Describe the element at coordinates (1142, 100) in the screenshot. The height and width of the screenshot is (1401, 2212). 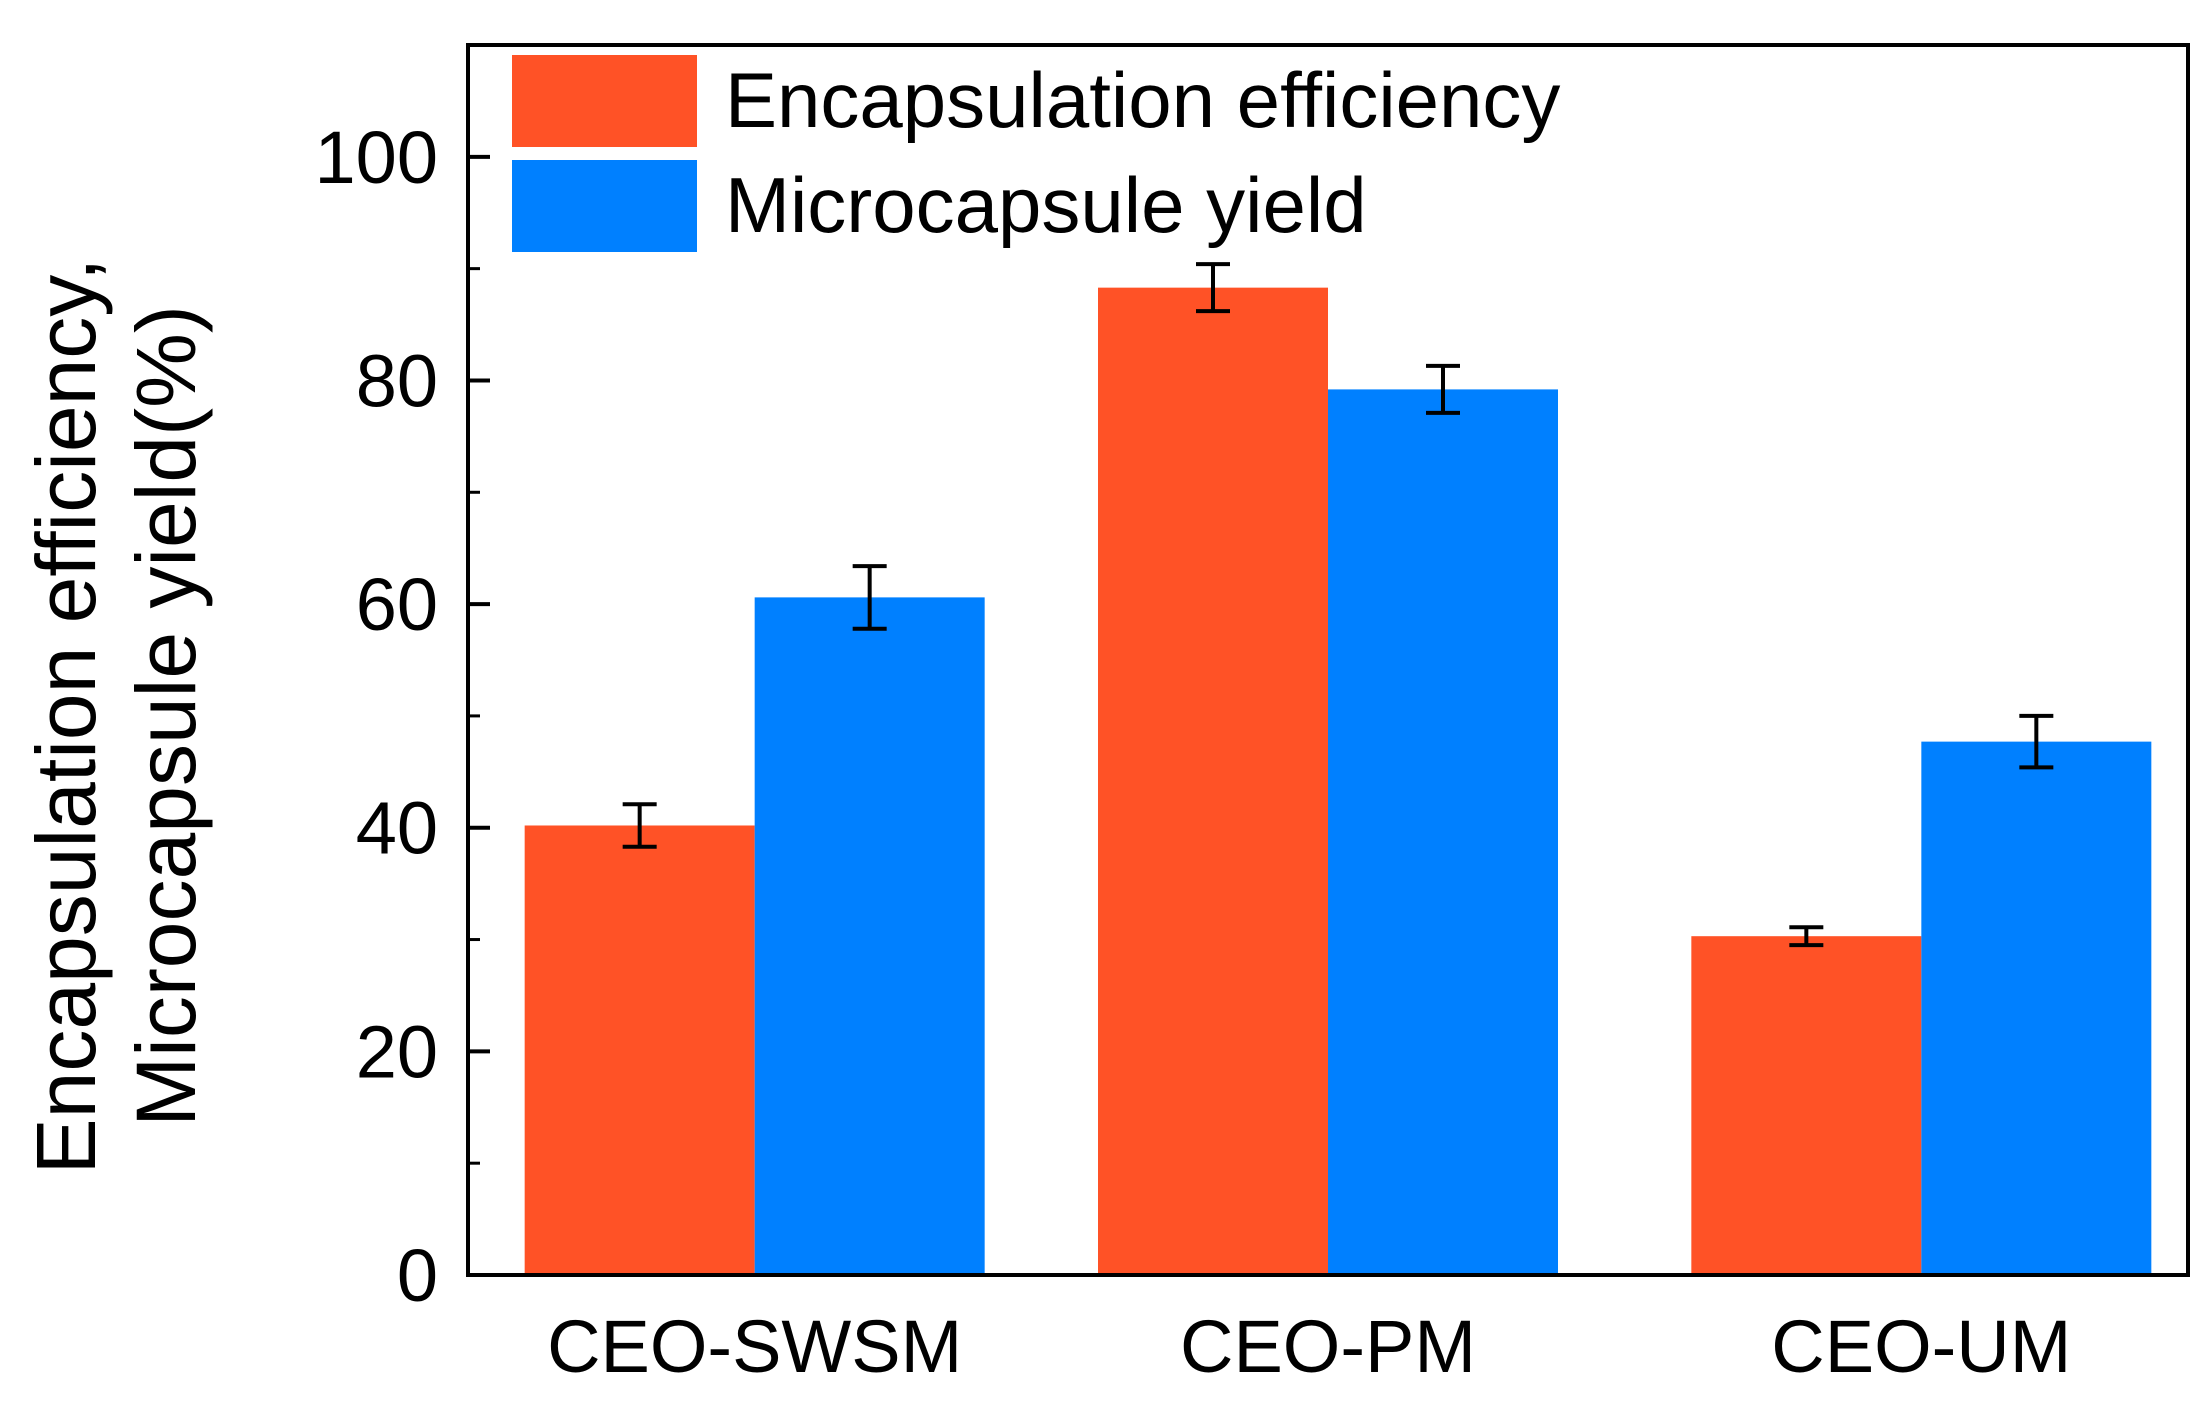
I see `legend-label-encapsulation-efficiency: Encapsulation efficiency` at that location.